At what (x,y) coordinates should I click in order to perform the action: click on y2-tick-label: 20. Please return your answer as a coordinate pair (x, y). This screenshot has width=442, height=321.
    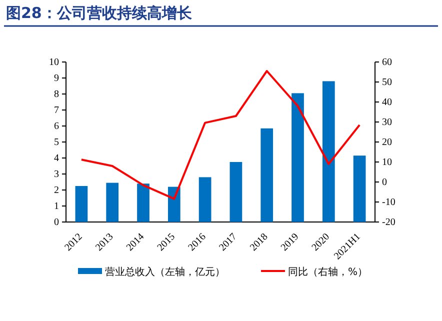
    Looking at the image, I should click on (387, 142).